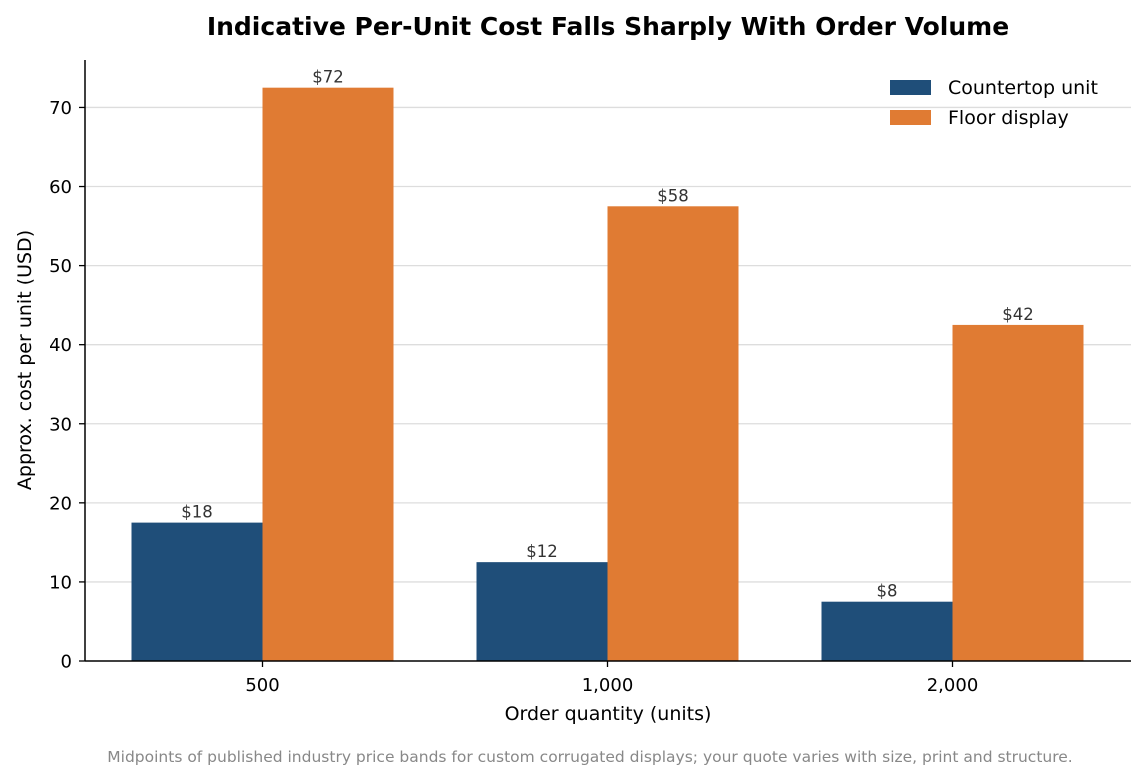 Image resolution: width=1145 pixels, height=781 pixels. What do you see at coordinates (542, 551) in the screenshot?
I see `data-label-series-0-cat-1: $12` at bounding box center [542, 551].